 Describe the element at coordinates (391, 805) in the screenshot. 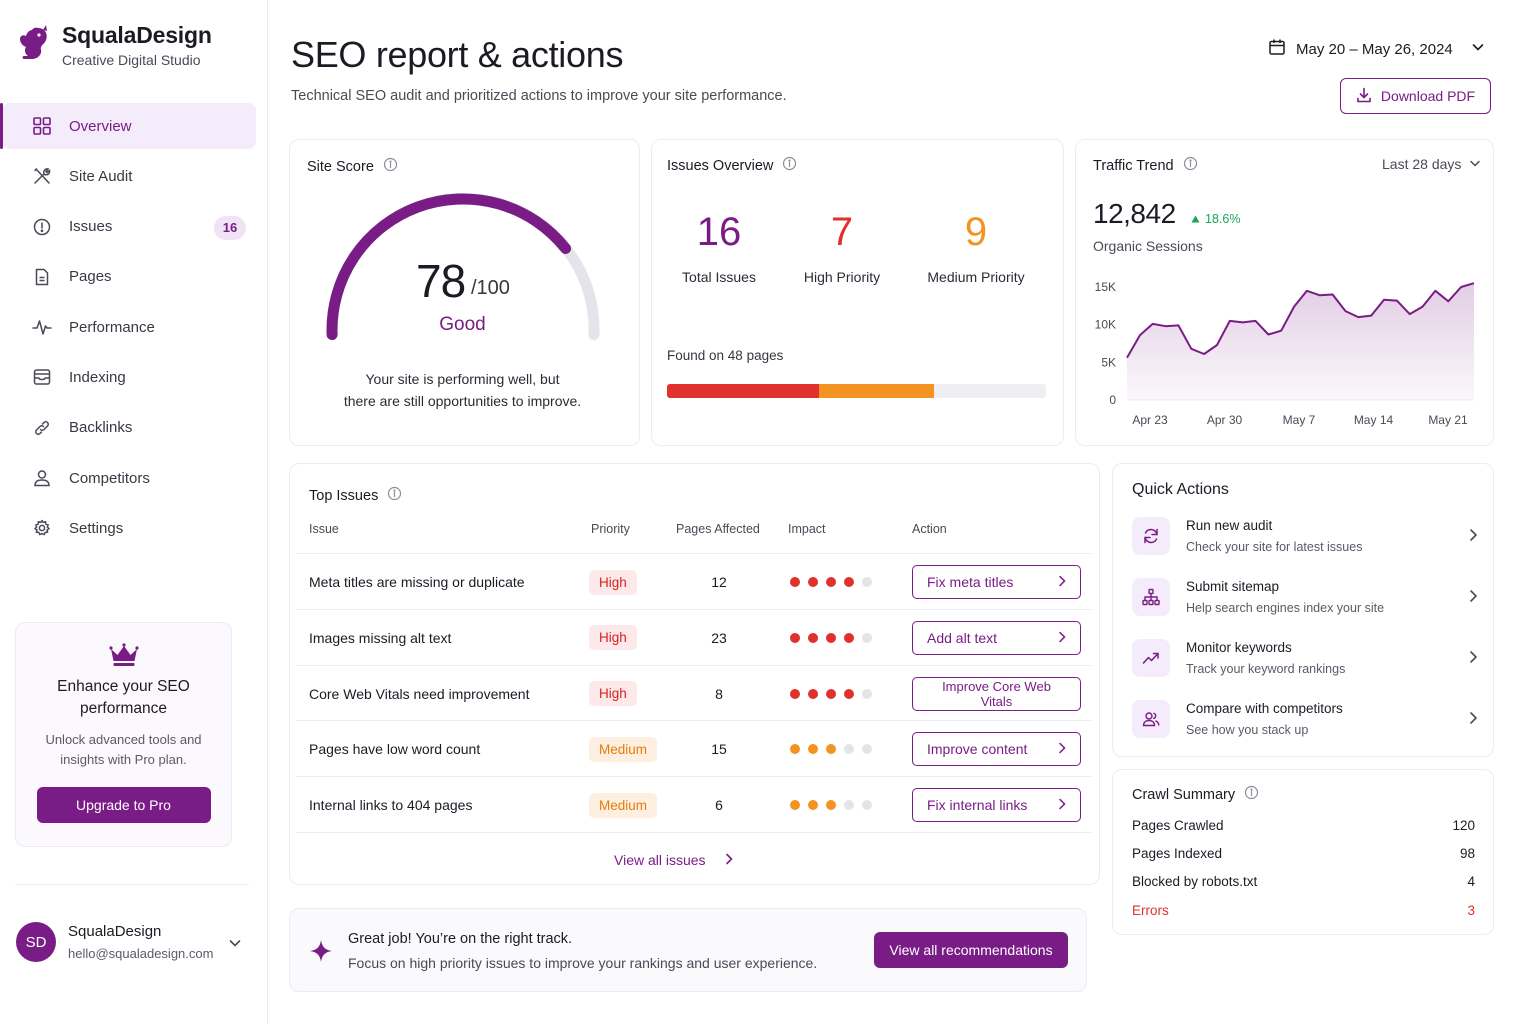

I see `issue-name: Internal links to 404 pages` at that location.